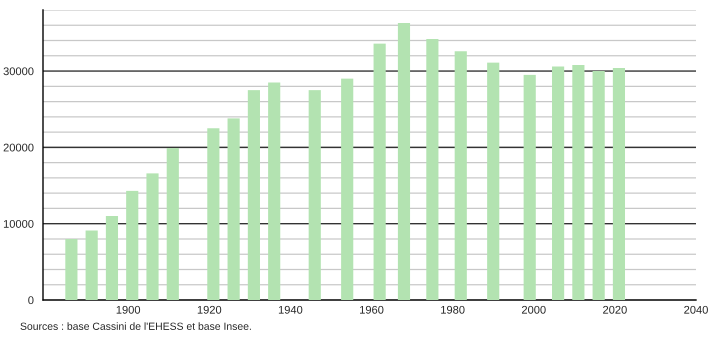 This screenshot has width=710, height=340. What do you see at coordinates (210, 310) in the screenshot?
I see `x-tick-label: 1920` at bounding box center [210, 310].